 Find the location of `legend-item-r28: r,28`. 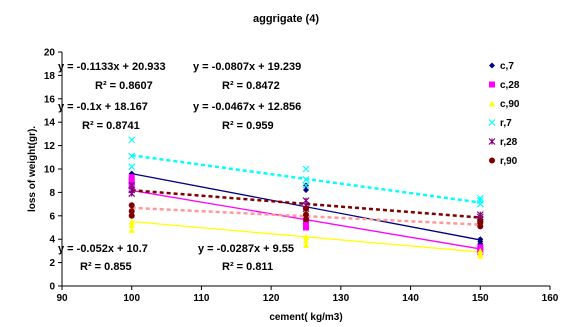

legend-item-r28: r,28 is located at coordinates (503, 142).